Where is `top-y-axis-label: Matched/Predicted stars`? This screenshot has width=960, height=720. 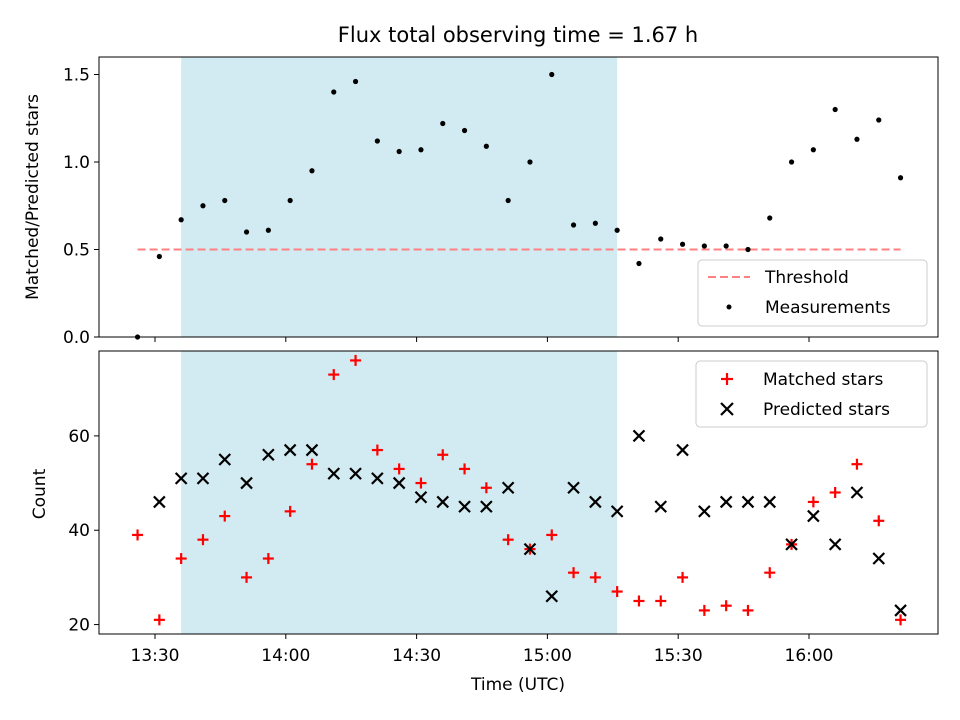 top-y-axis-label: Matched/Predicted stars is located at coordinates (33, 197).